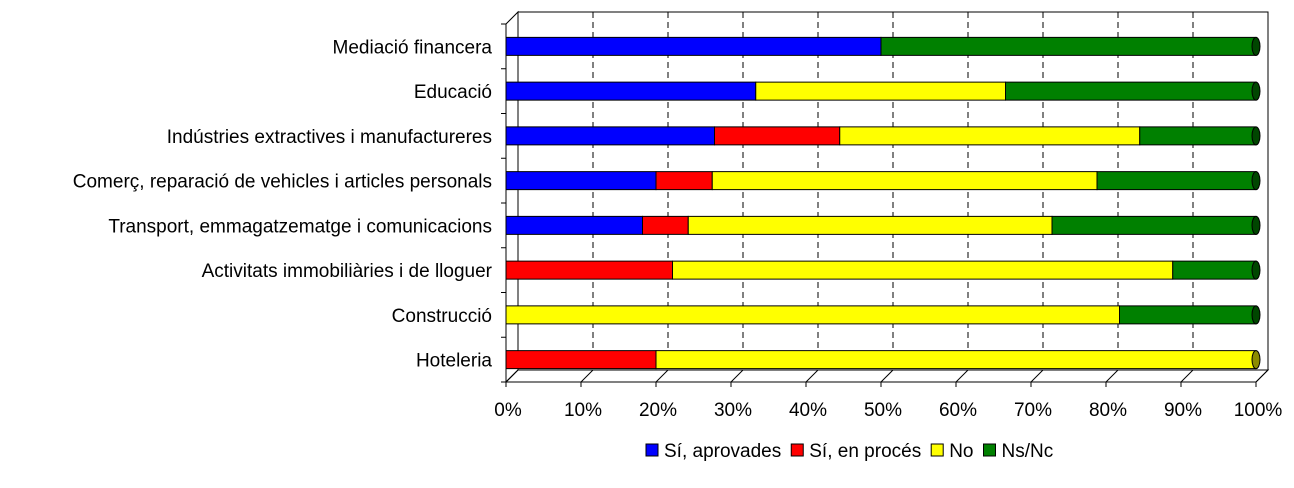 This screenshot has height=488, width=1294. What do you see at coordinates (808, 410) in the screenshot?
I see `x-tick-label: 40%` at bounding box center [808, 410].